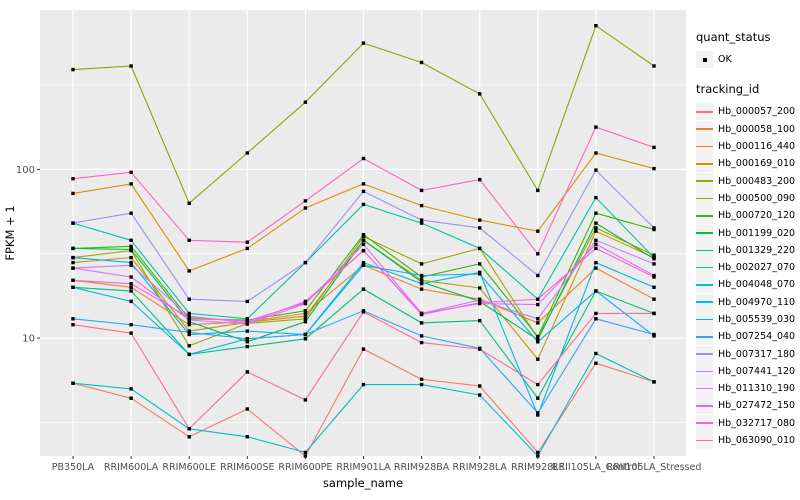 The width and height of the screenshot is (800, 500). I want to click on legend-item-label: Hb_000057_200, so click(757, 112).